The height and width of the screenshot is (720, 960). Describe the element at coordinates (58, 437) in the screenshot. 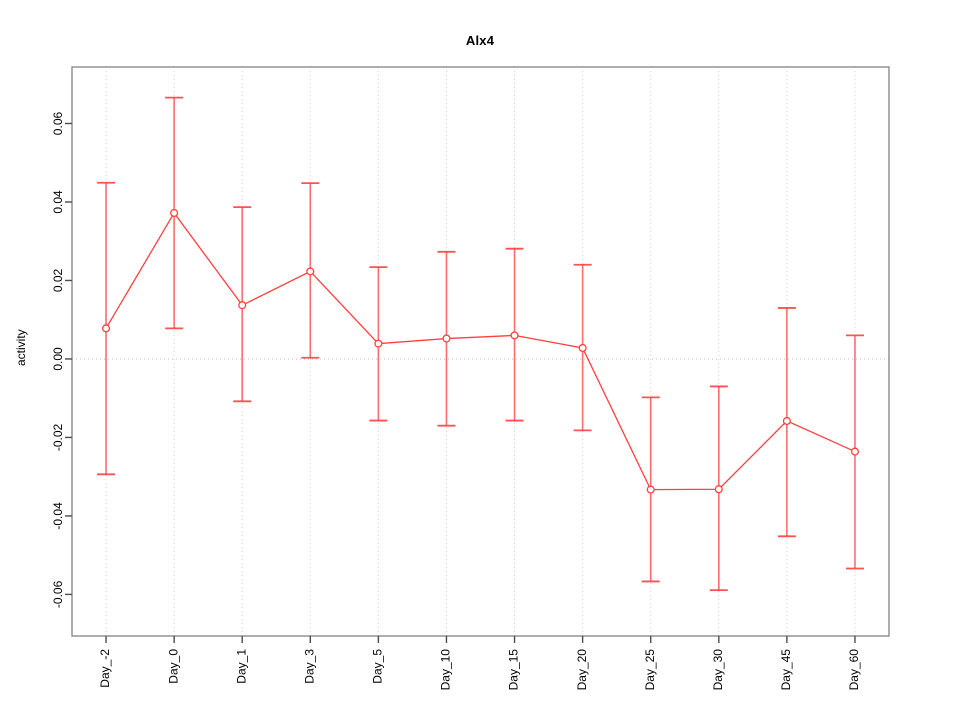

I see `svg-text: -0.02` at that location.